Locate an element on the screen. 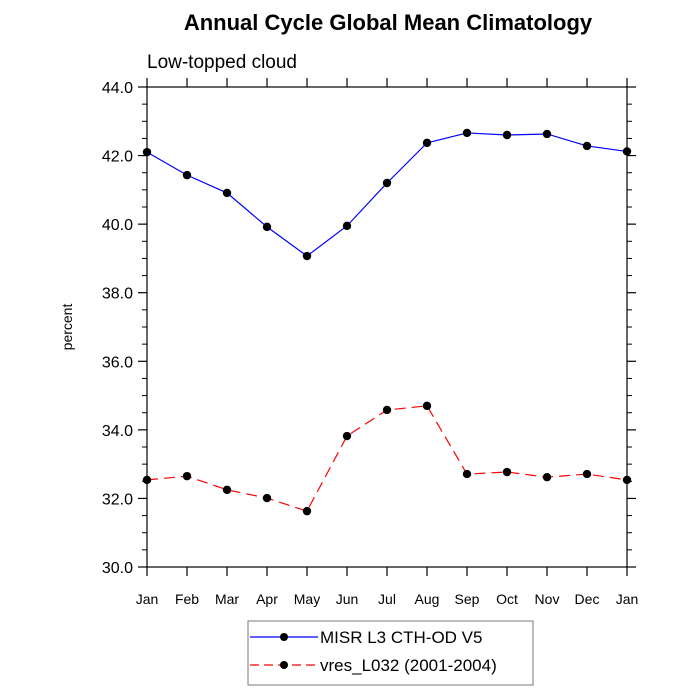  x-tick-label: Mar is located at coordinates (227, 599).